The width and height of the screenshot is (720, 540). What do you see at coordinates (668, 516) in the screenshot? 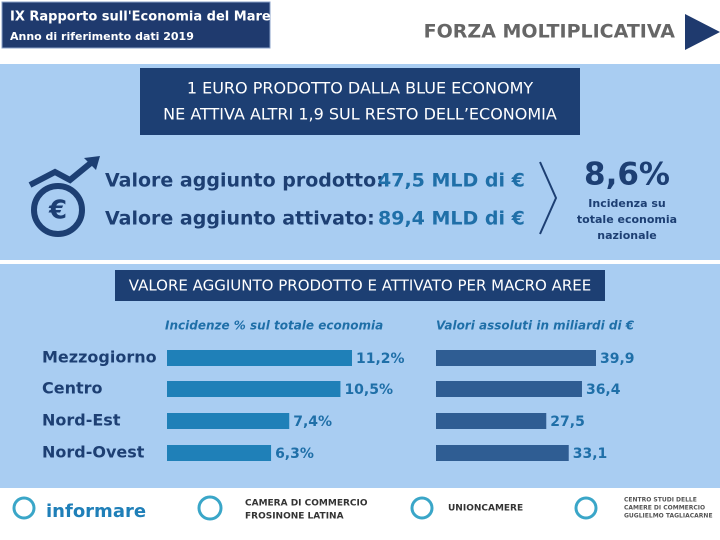
I see `logo-text: GUGLIELMO TAGLIACARNE` at bounding box center [668, 516].